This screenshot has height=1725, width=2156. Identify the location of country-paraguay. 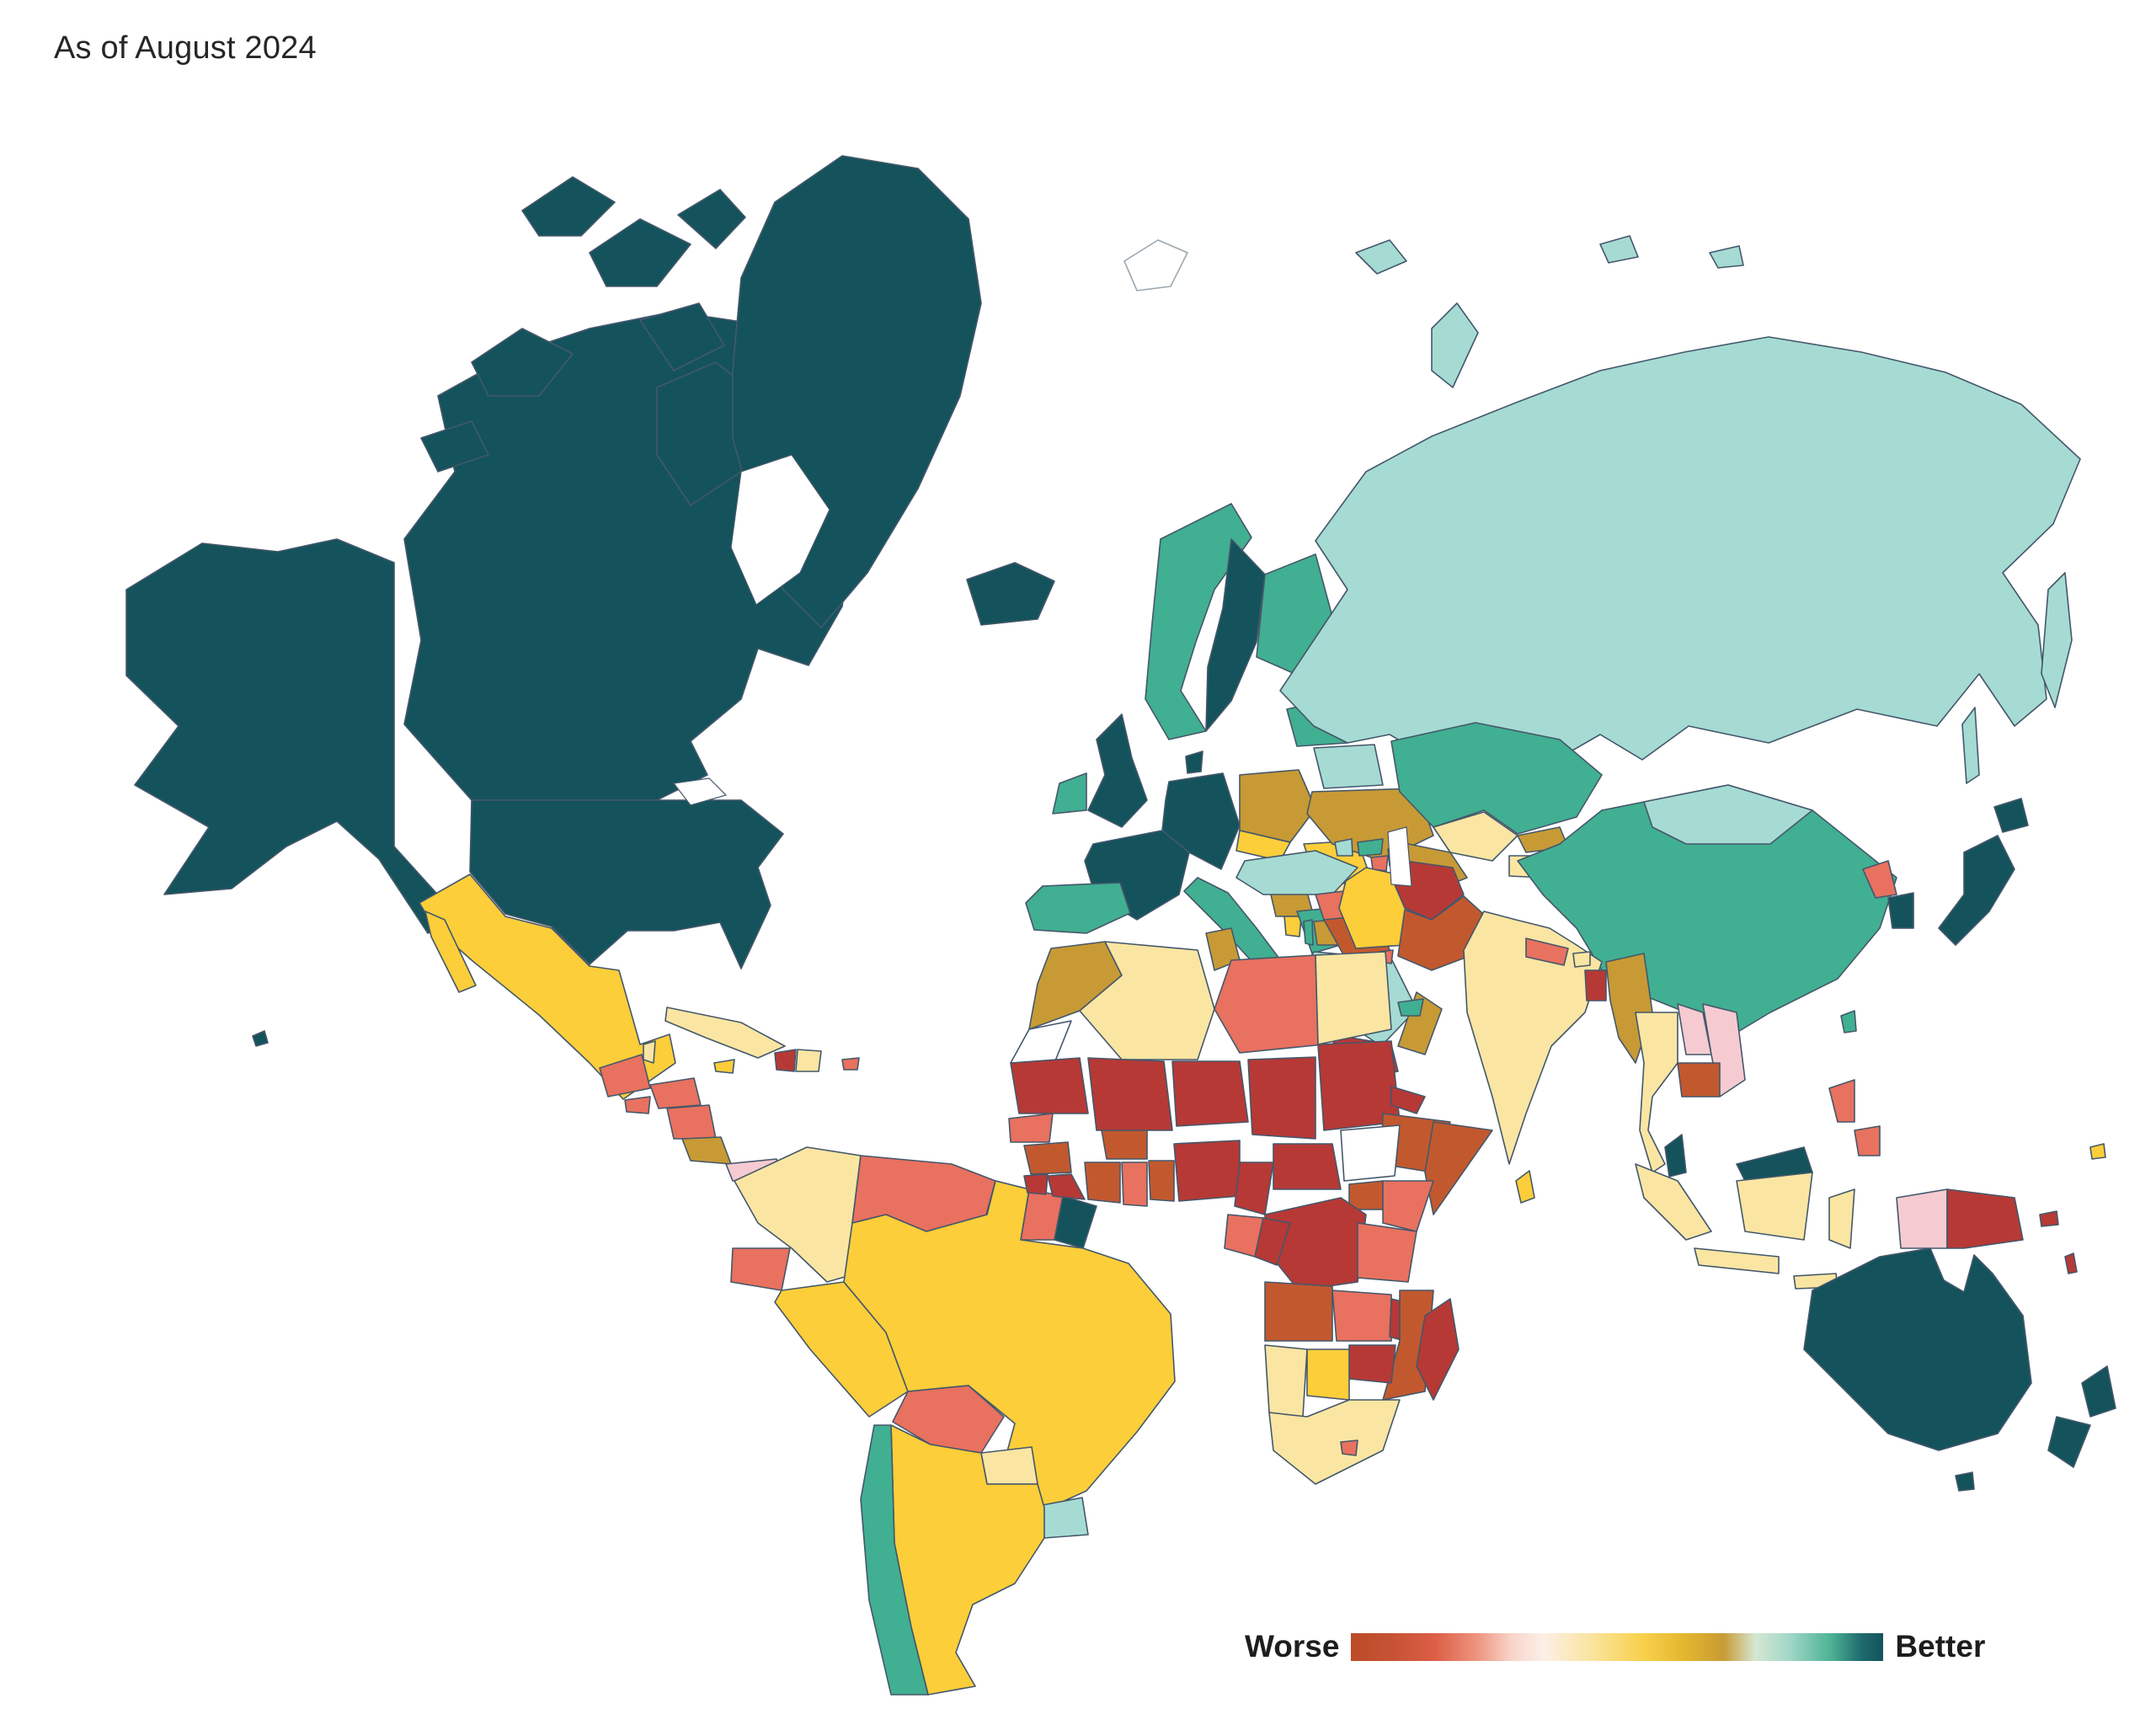
(1009, 1465).